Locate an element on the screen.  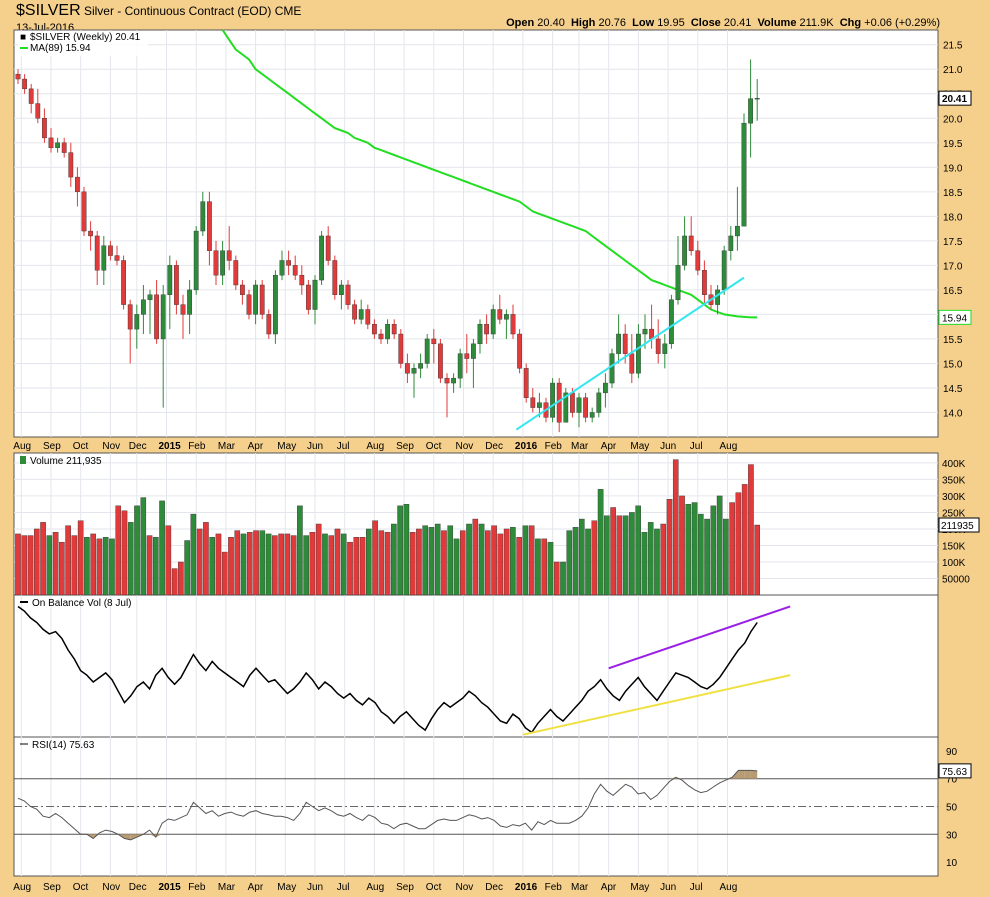
x-tick-label-bottom: Dec is located at coordinates (494, 887).